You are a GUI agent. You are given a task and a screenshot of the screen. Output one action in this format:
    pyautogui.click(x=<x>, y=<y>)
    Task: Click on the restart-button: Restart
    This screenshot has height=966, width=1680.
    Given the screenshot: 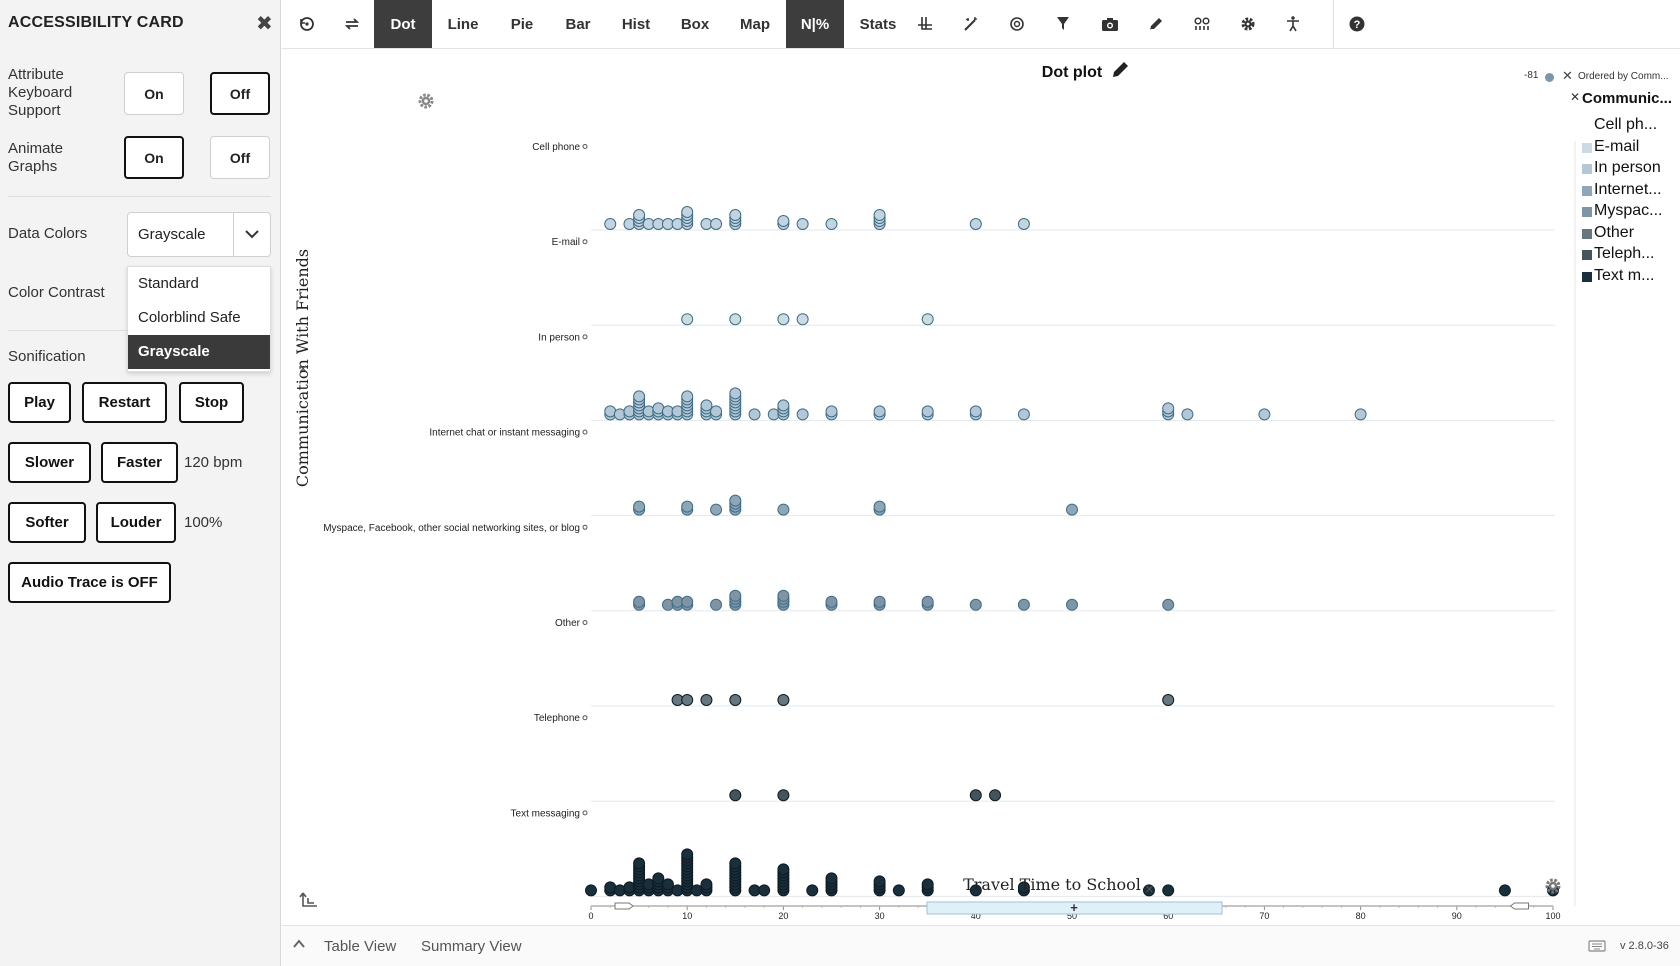 What is the action you would take?
    pyautogui.click(x=124, y=402)
    